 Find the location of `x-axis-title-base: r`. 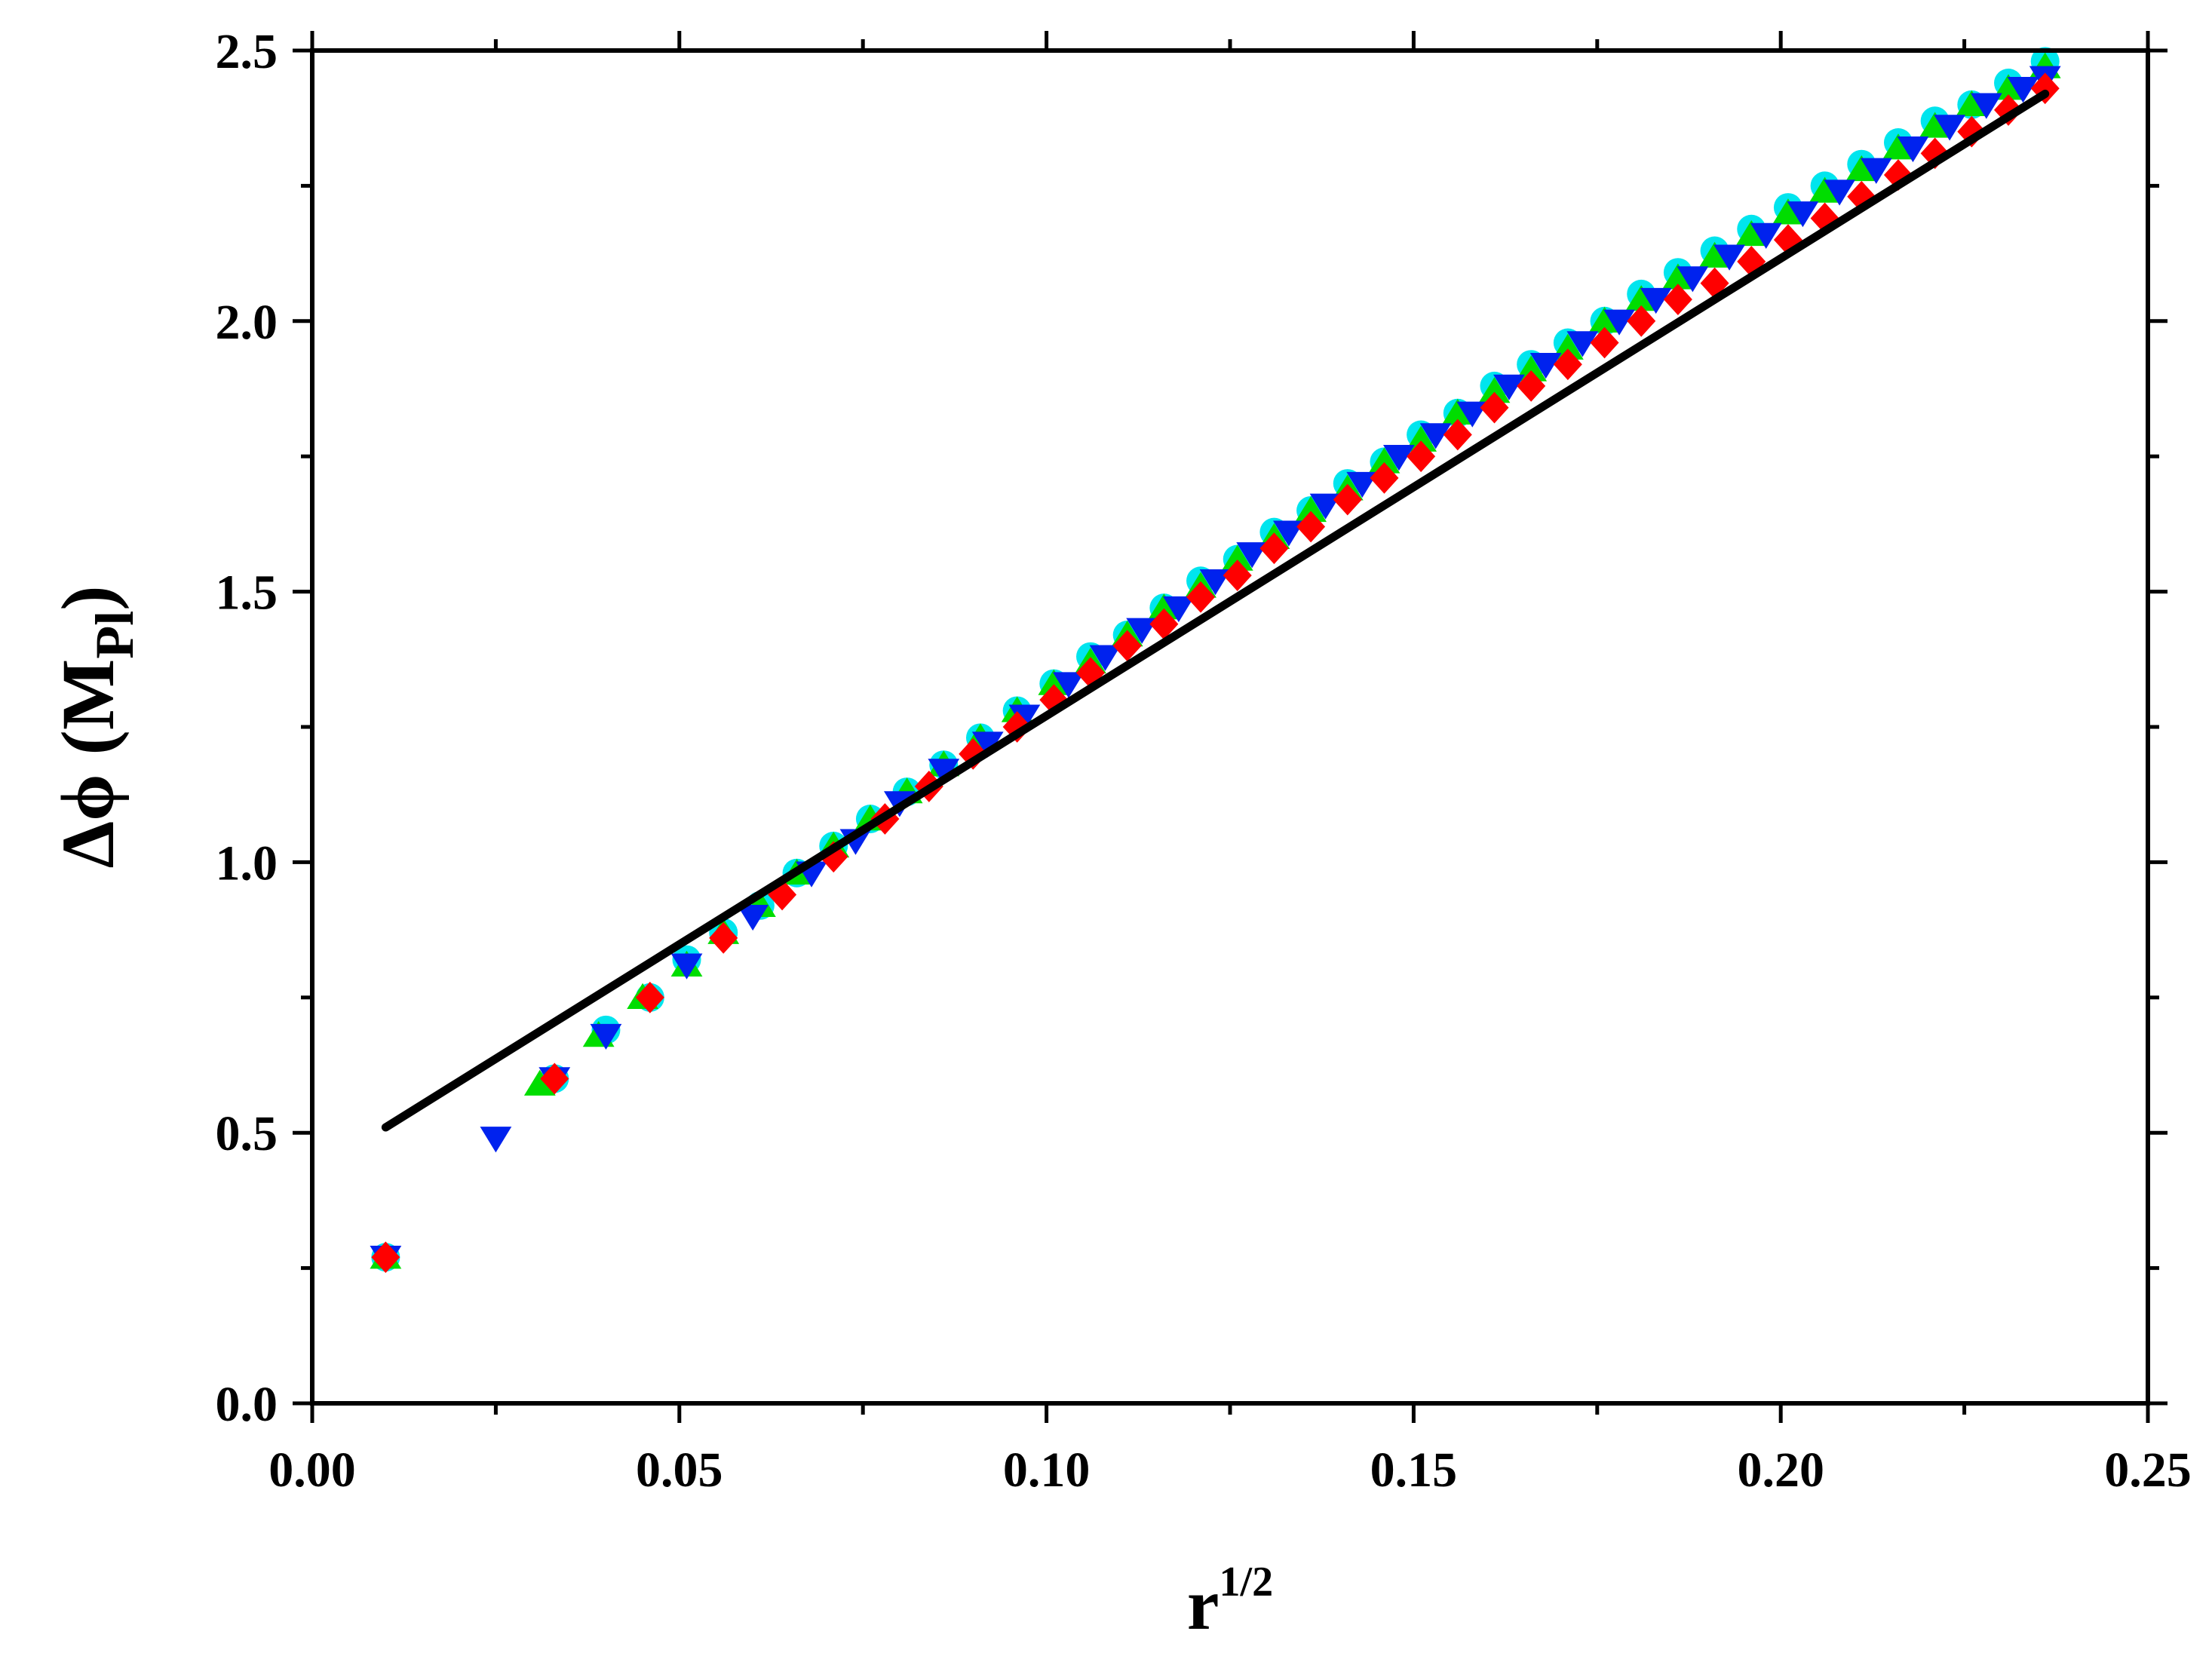

x-axis-title-base: r is located at coordinates (1203, 1604).